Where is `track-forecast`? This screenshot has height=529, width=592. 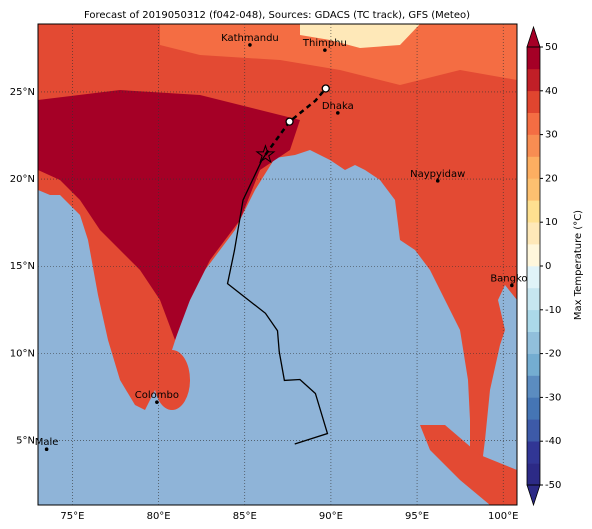
track-forecast is located at coordinates (295, 121).